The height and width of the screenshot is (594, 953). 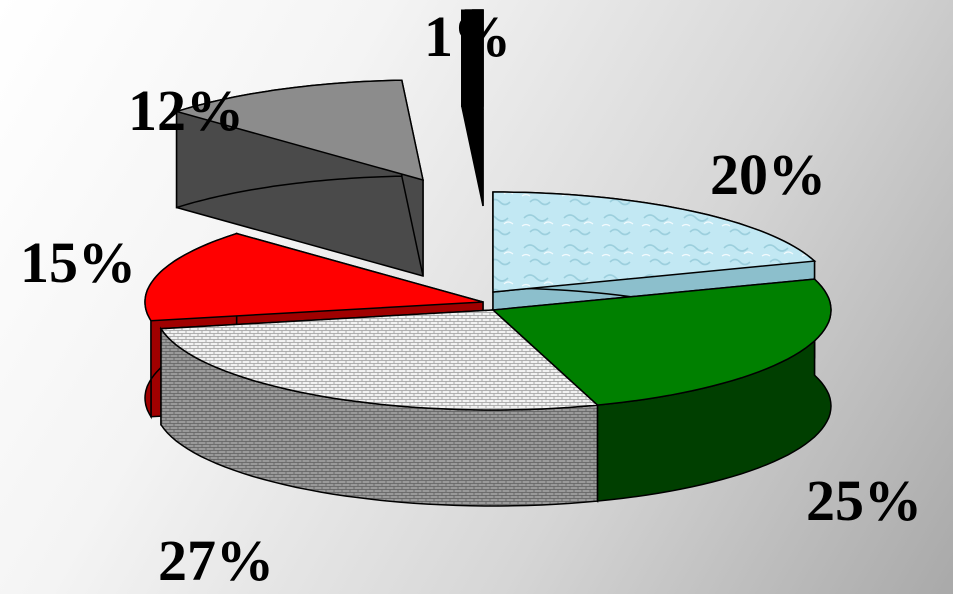 I want to click on slice-label-25: 25%, so click(x=864, y=500).